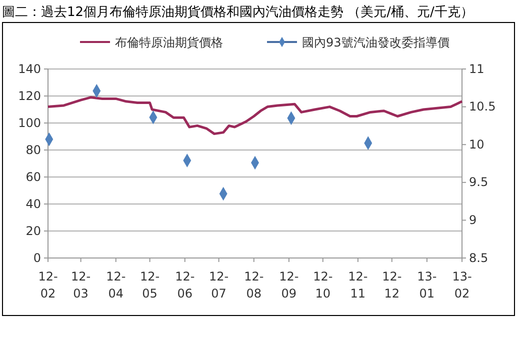  What do you see at coordinates (33, 203) in the screenshot?
I see `y-tick-label: 40` at bounding box center [33, 203].